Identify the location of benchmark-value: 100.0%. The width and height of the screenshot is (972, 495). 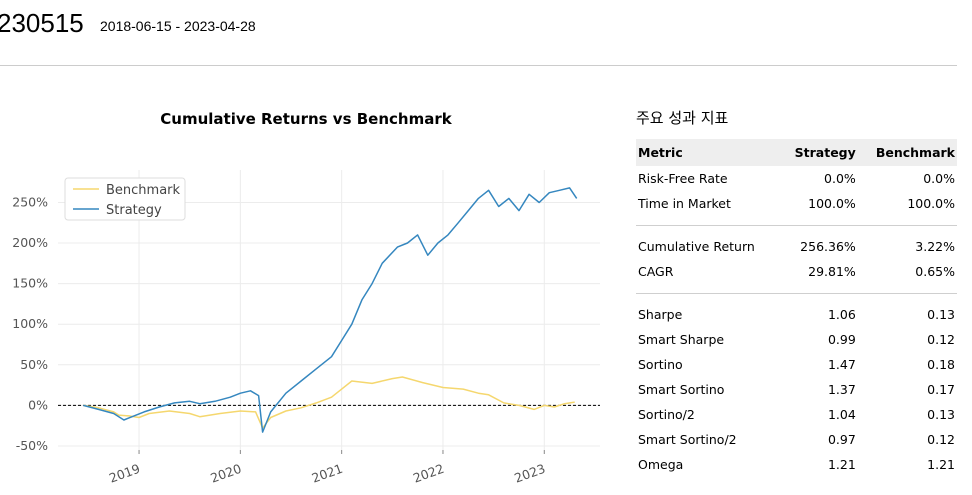
(931, 203).